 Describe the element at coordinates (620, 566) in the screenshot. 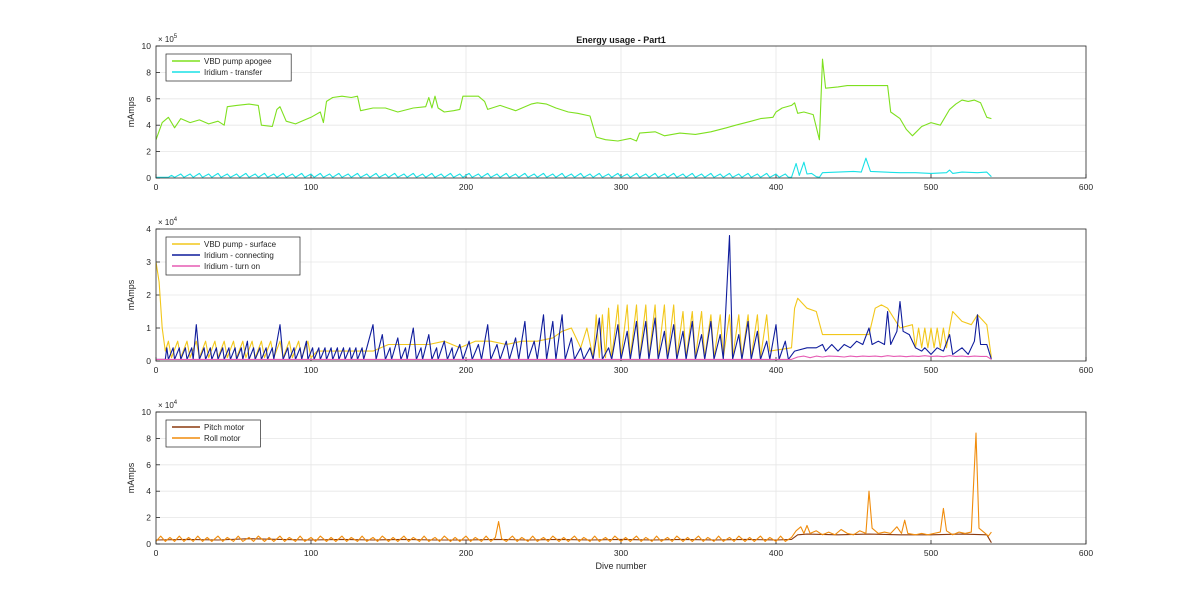

I see `x-axis-label: Dive number` at that location.